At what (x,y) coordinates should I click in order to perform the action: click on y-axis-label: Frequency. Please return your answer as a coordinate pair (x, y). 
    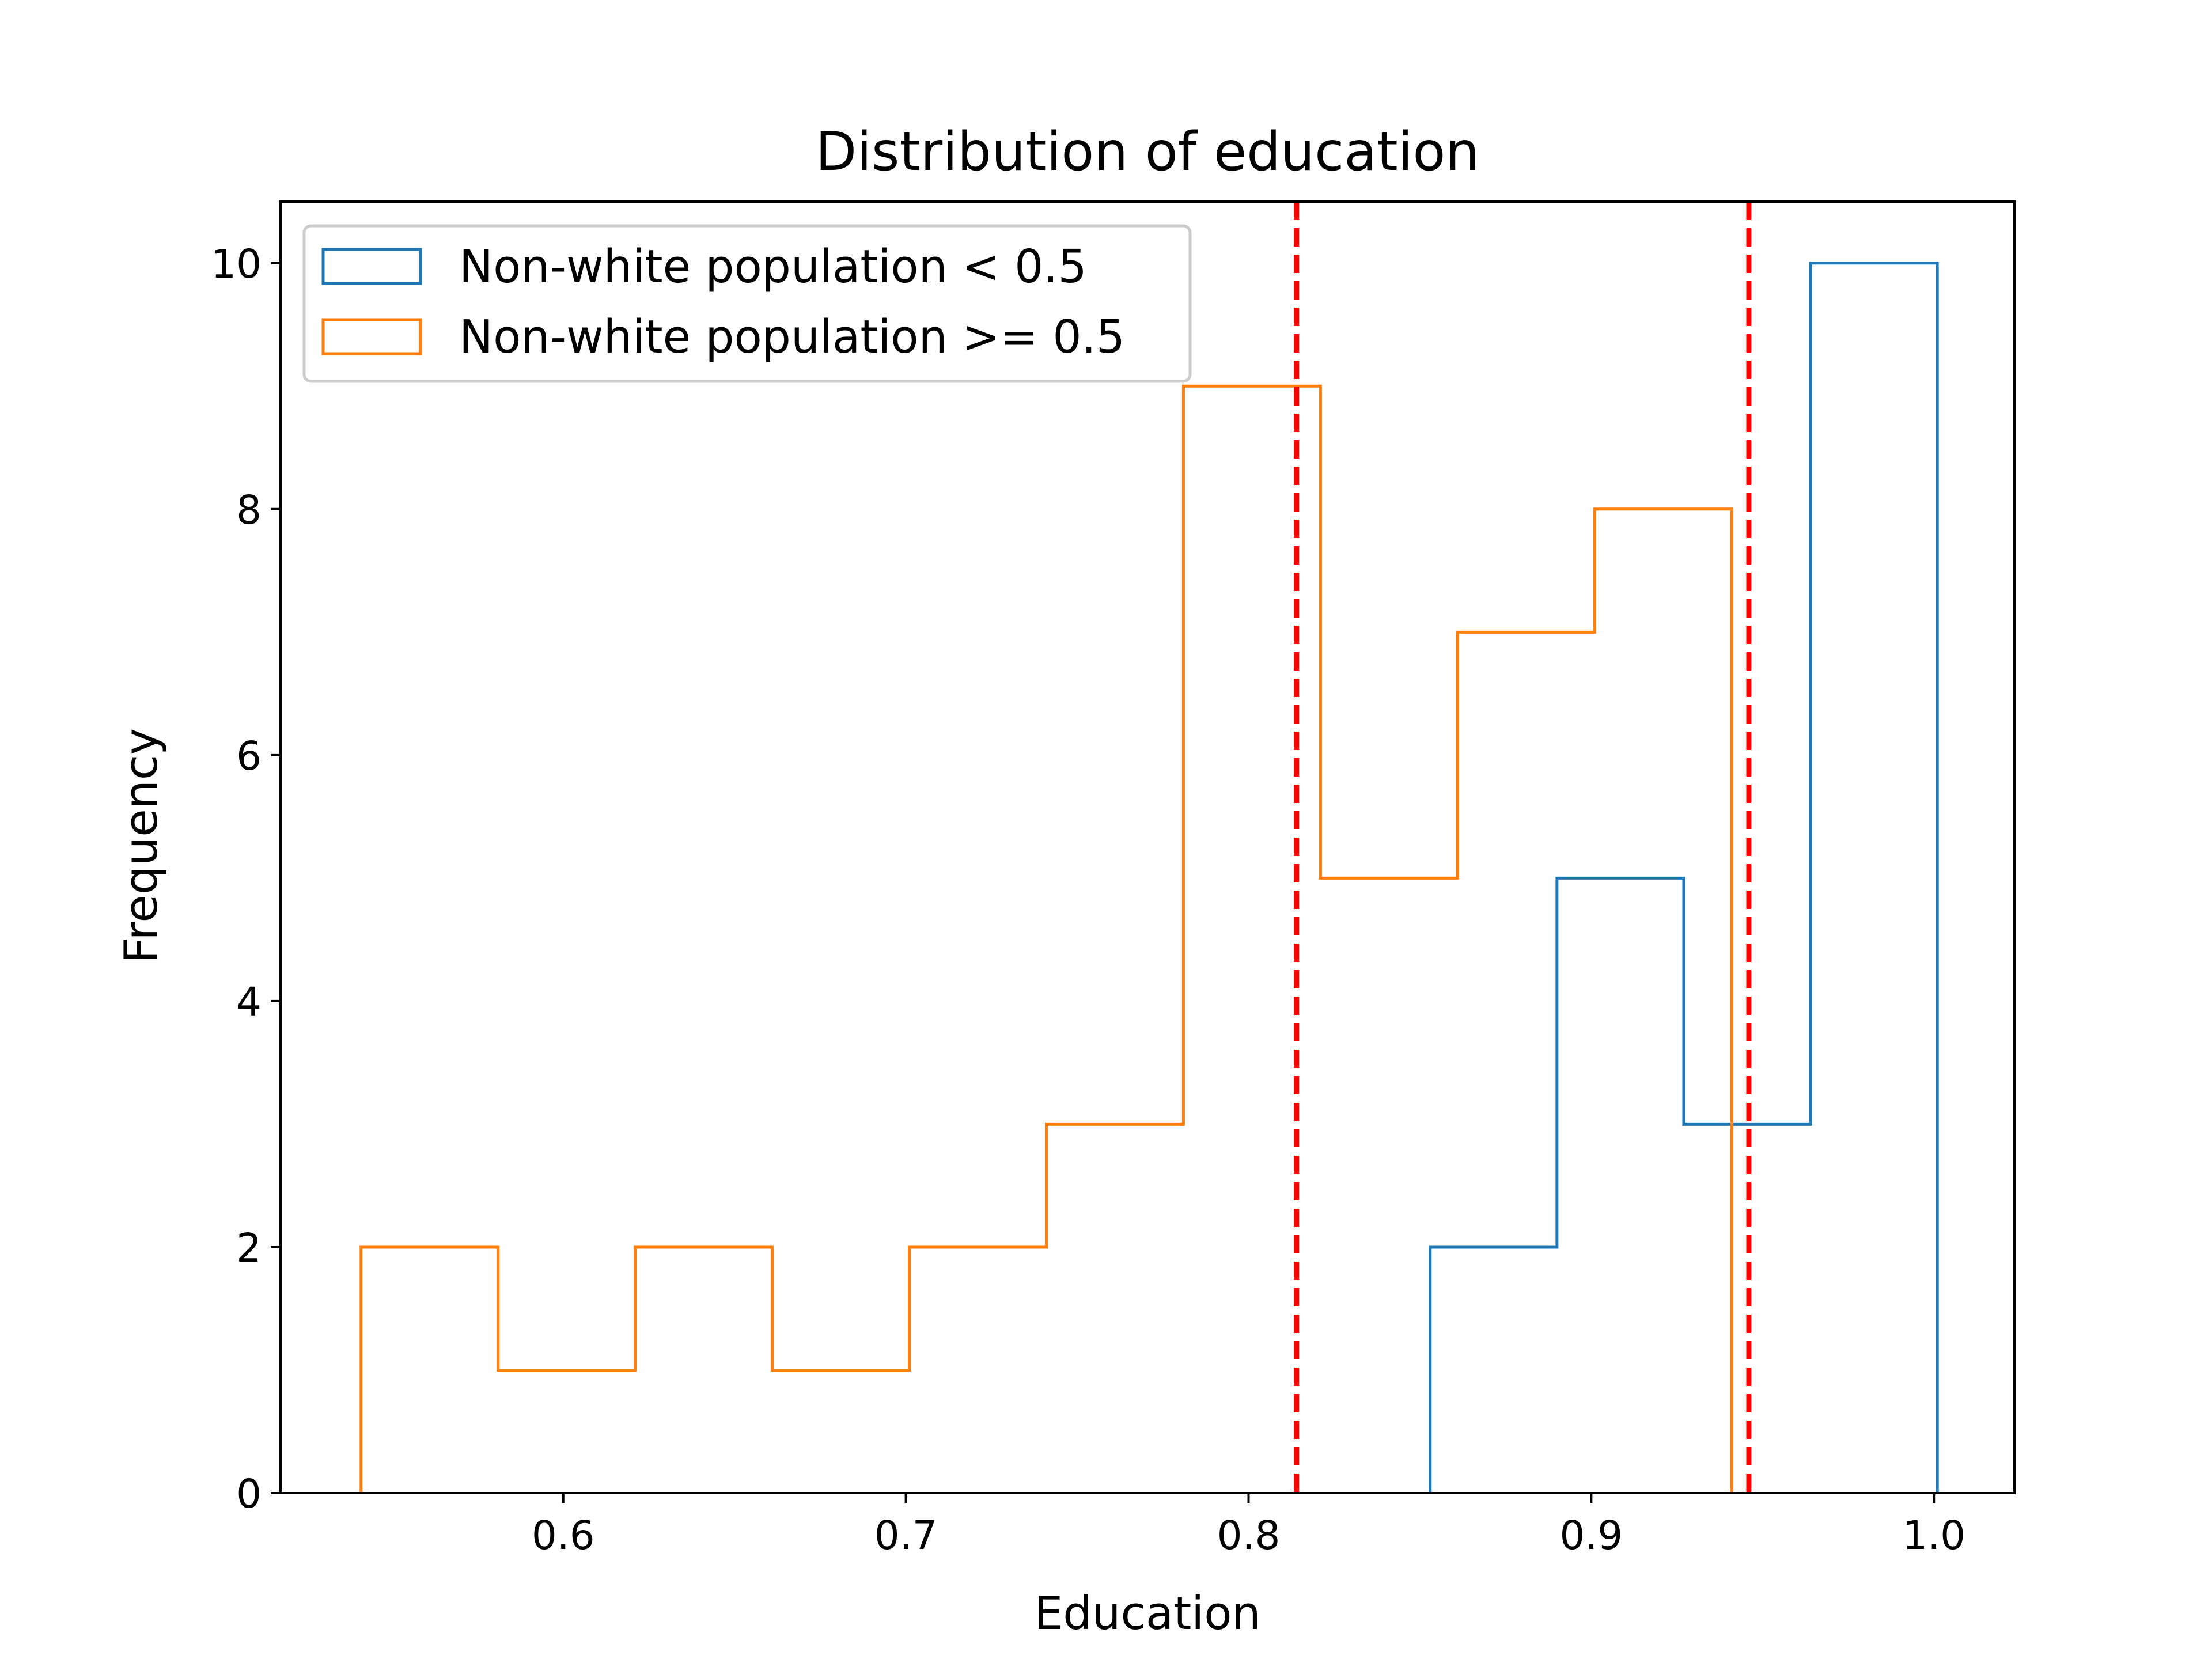
    Looking at the image, I should click on (141, 845).